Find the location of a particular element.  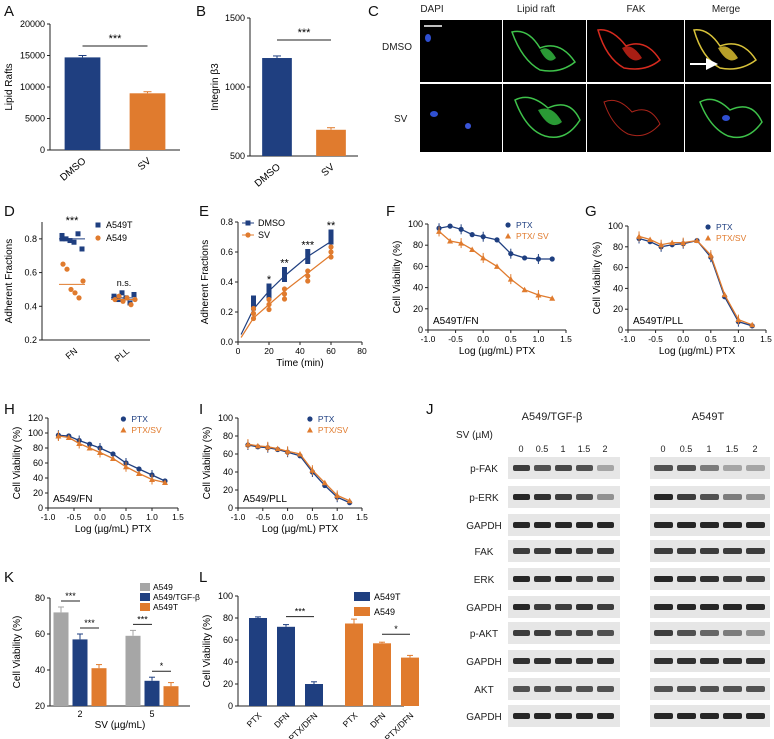

y-axis-title: Cell Viability (%) is located at coordinates (397, 277).